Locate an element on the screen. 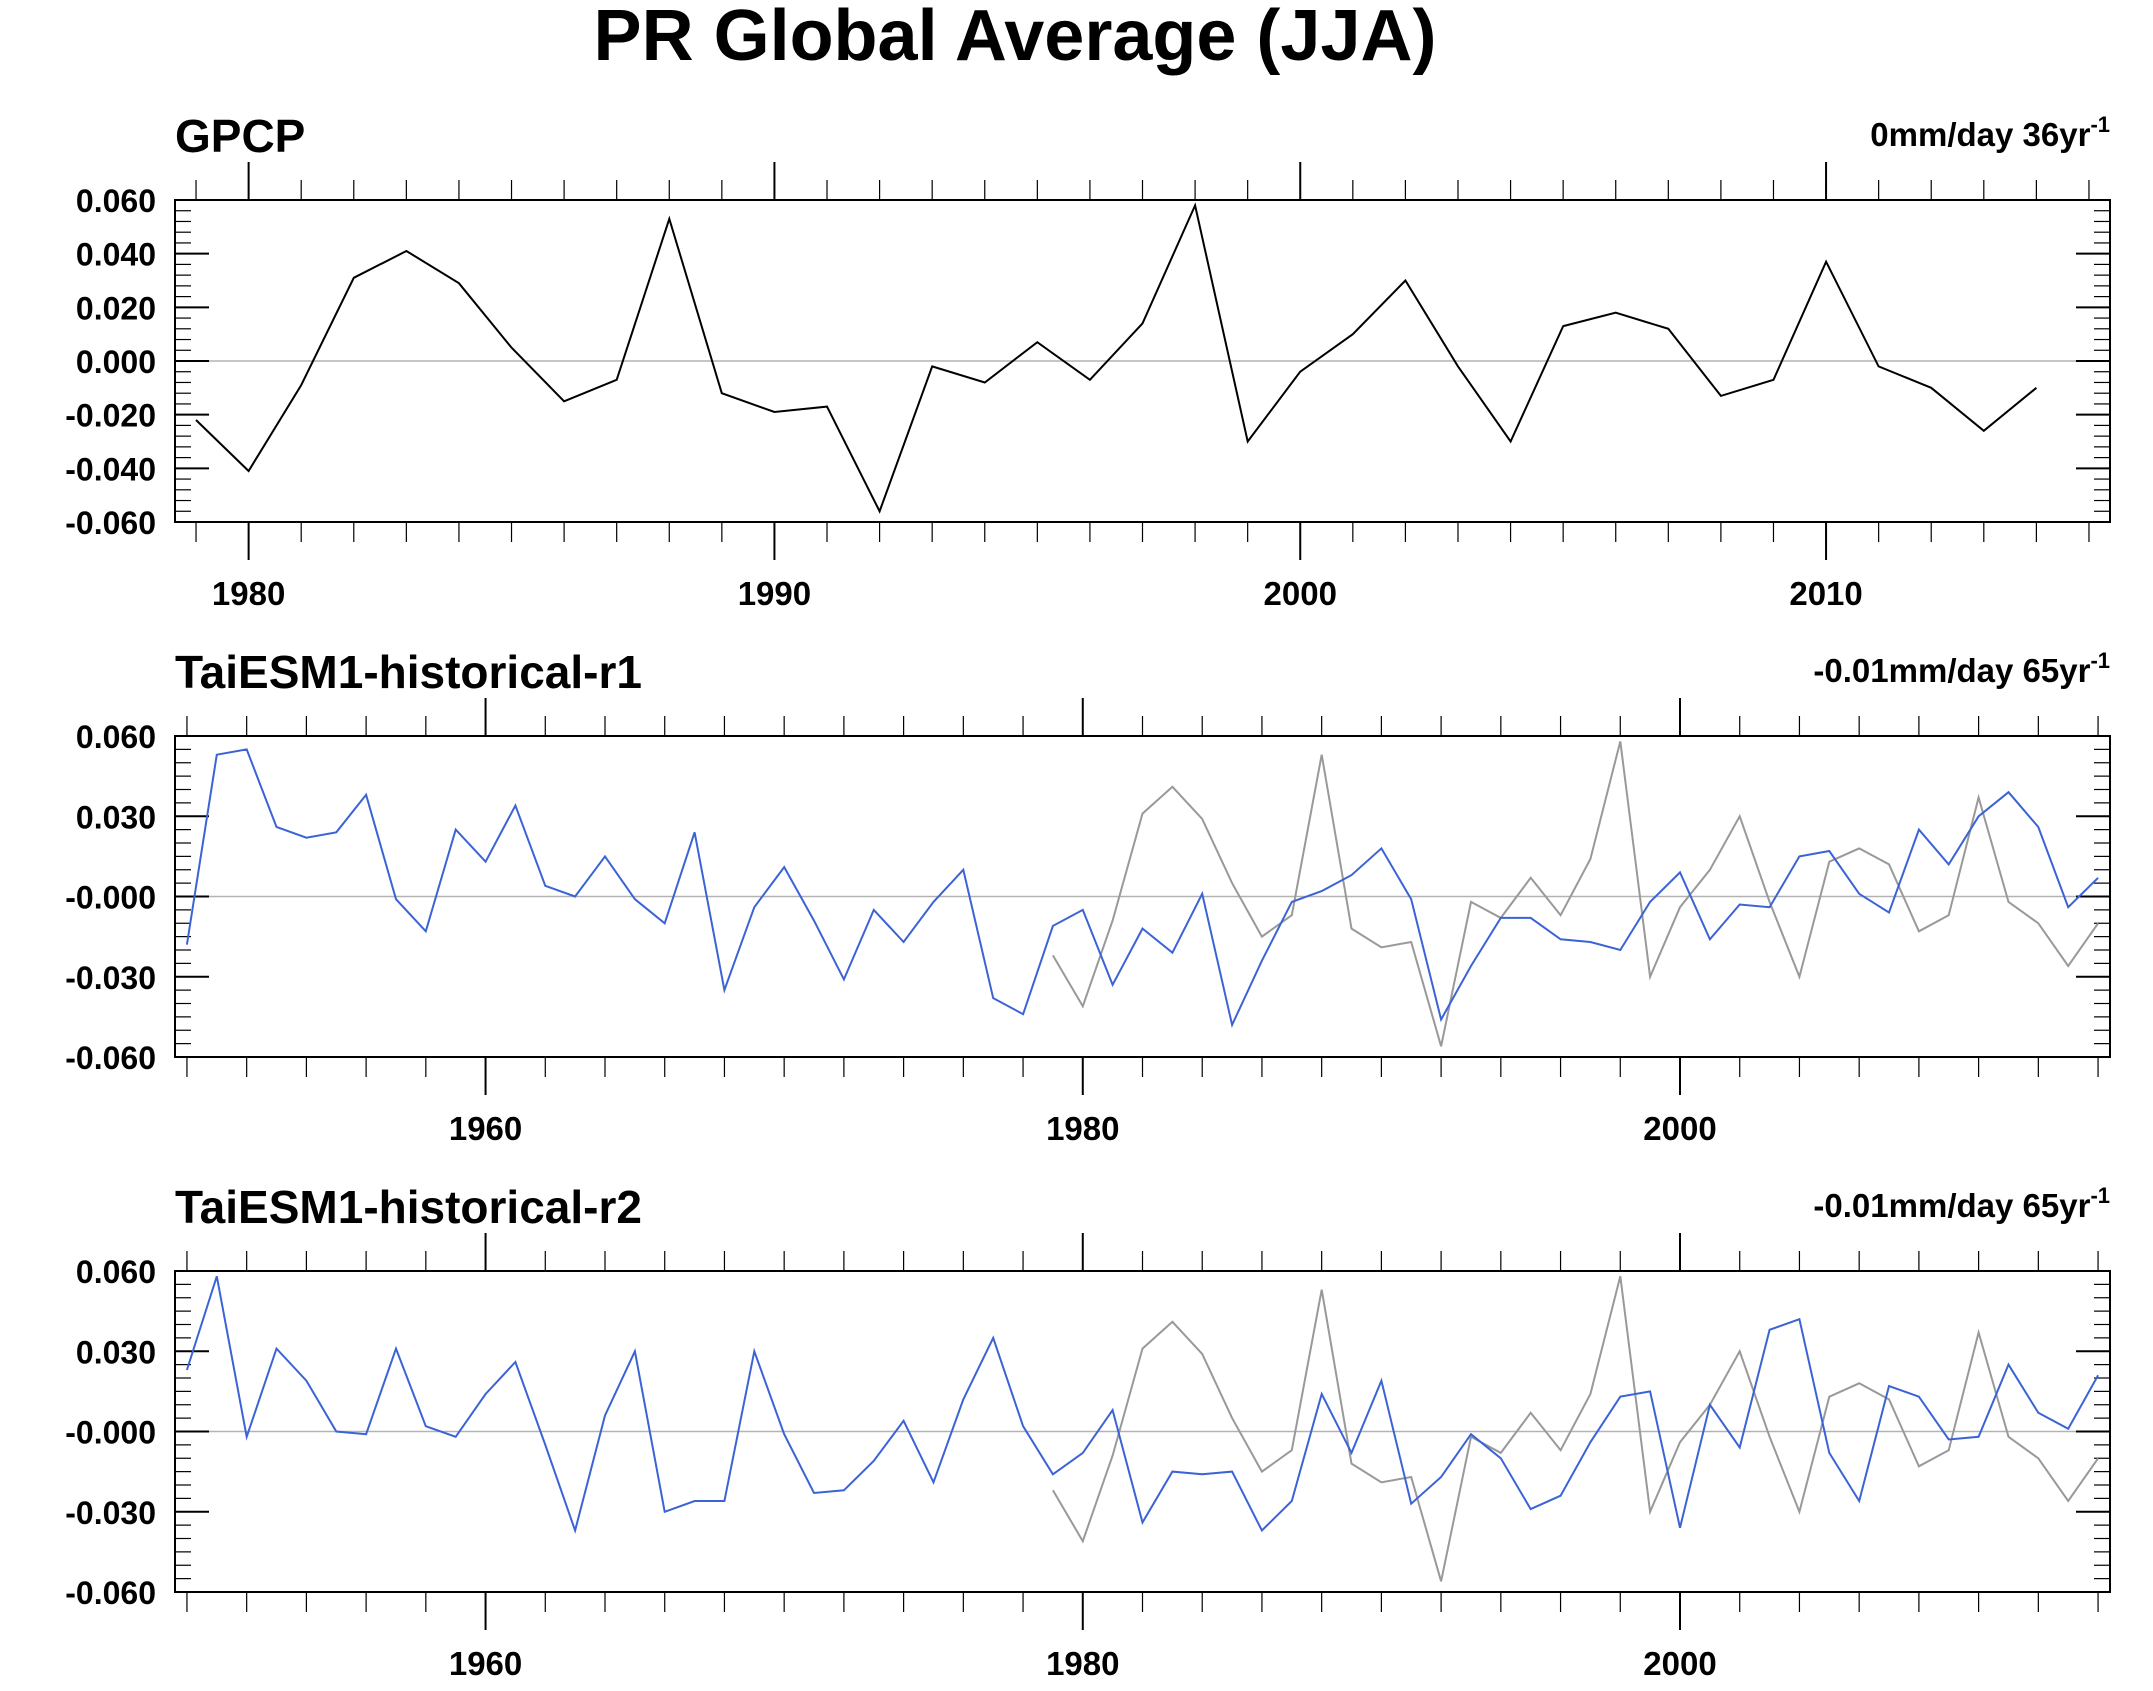 The height and width of the screenshot is (1691, 2153). panel-title: GPCP is located at coordinates (240, 136).